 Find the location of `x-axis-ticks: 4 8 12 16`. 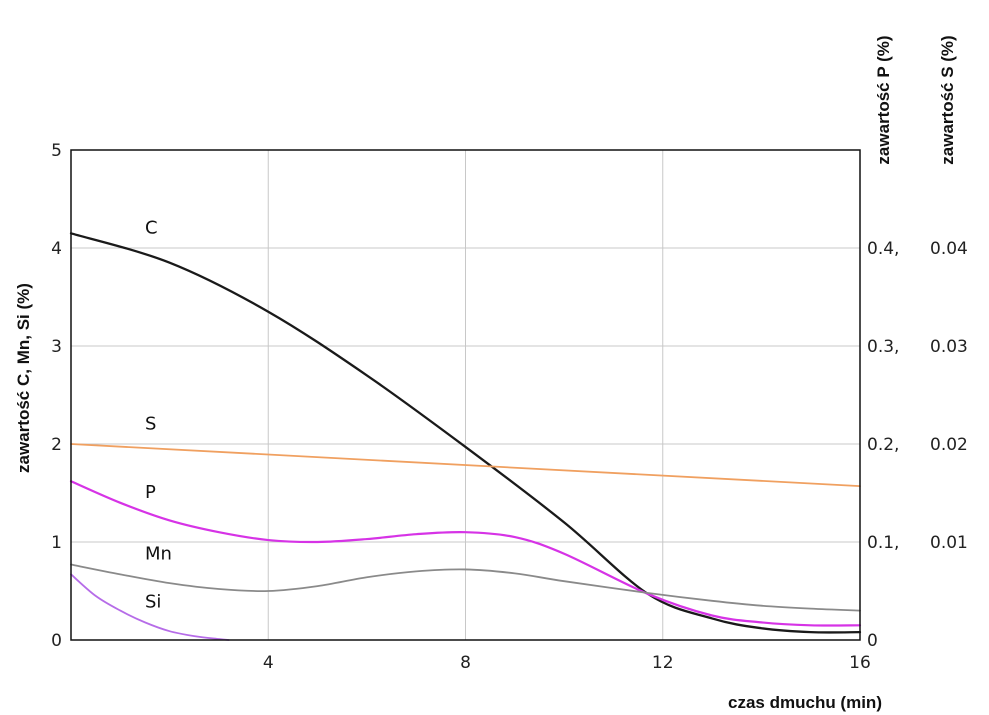

x-axis-ticks: 4 8 12 16 is located at coordinates (567, 663).